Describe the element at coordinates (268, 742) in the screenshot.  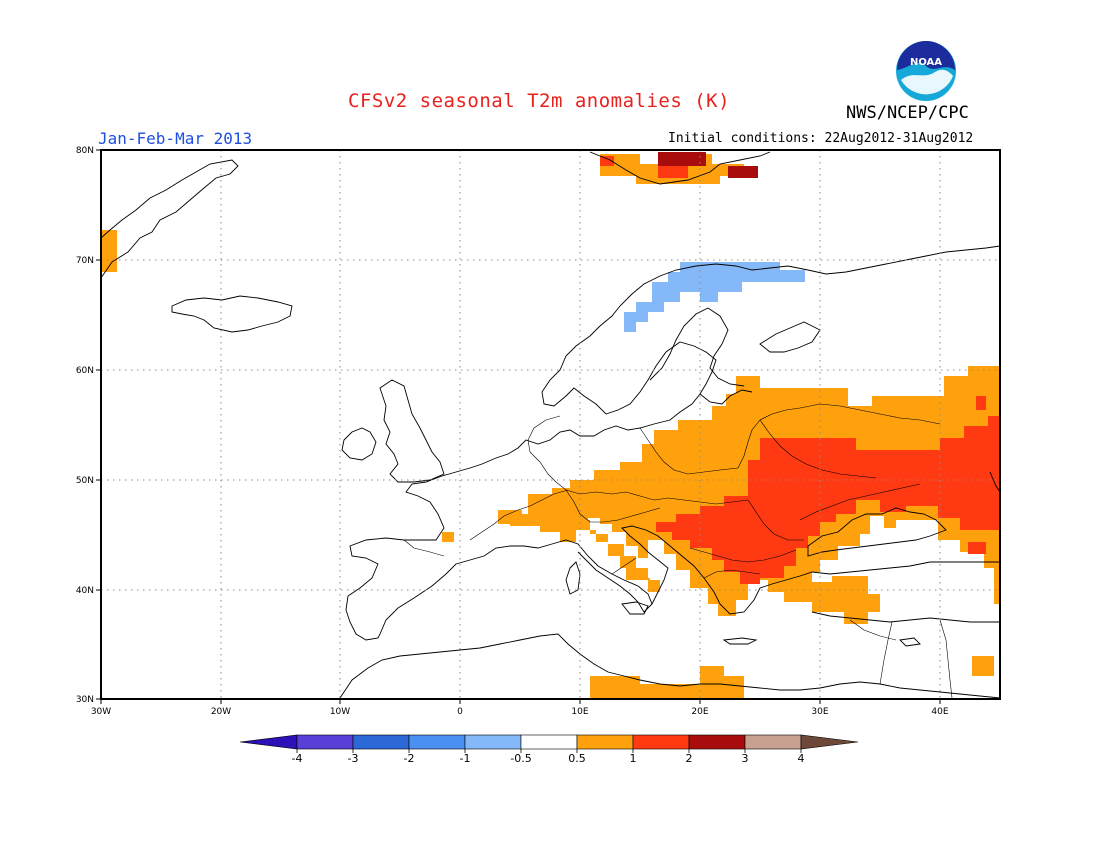
I see `colorbar-low-extend` at that location.